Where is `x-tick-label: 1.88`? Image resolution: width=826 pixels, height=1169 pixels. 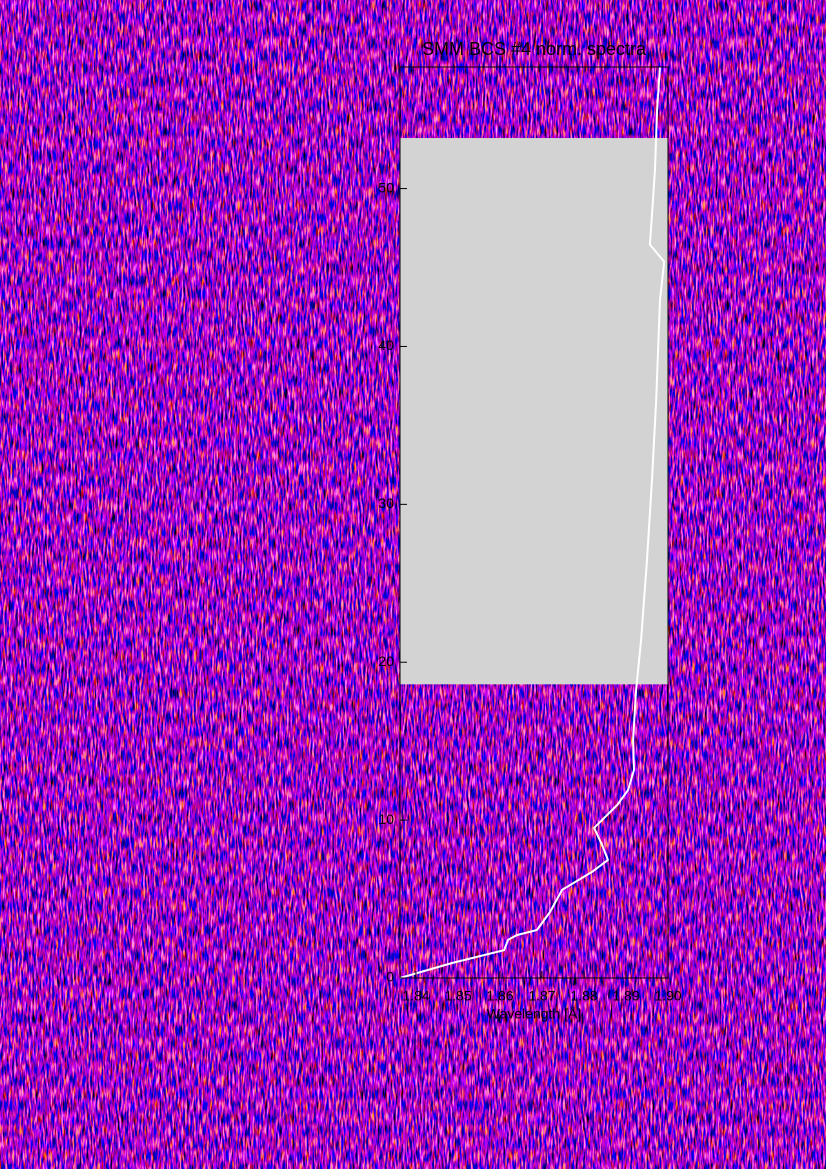 x-tick-label: 1.88 is located at coordinates (583, 996).